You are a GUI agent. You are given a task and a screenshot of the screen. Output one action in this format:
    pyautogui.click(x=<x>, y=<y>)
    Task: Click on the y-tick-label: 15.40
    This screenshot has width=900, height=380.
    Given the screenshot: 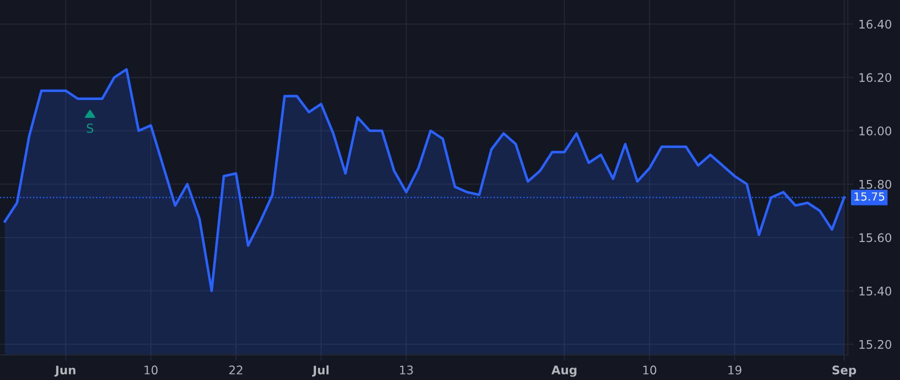 What is the action you would take?
    pyautogui.click(x=876, y=291)
    